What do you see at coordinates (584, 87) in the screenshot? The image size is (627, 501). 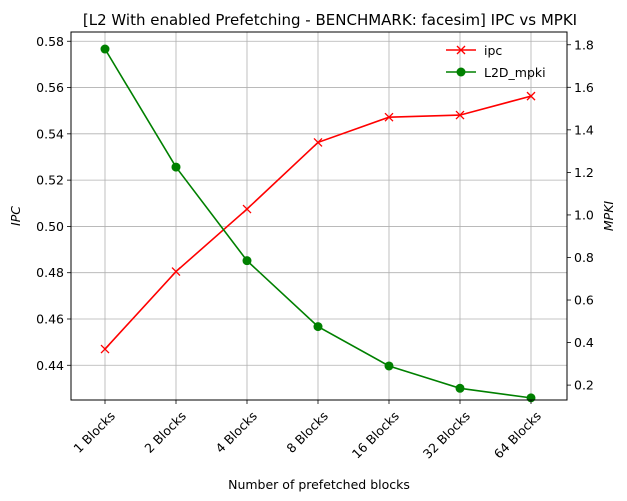 I see `right-y-tick-label: 1.6` at bounding box center [584, 87].